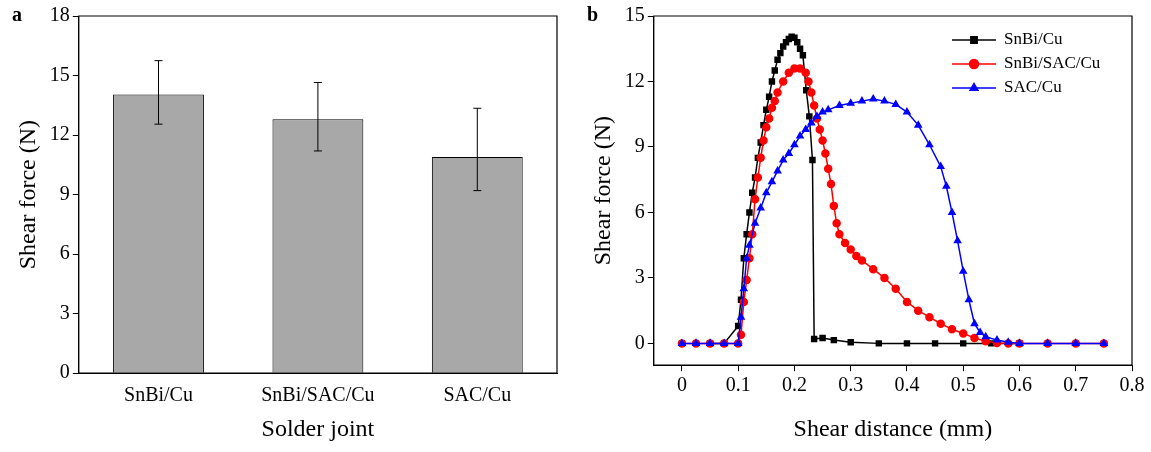  What do you see at coordinates (477, 394) in the screenshot?
I see `x-tick-label: SAC/Cu` at bounding box center [477, 394].